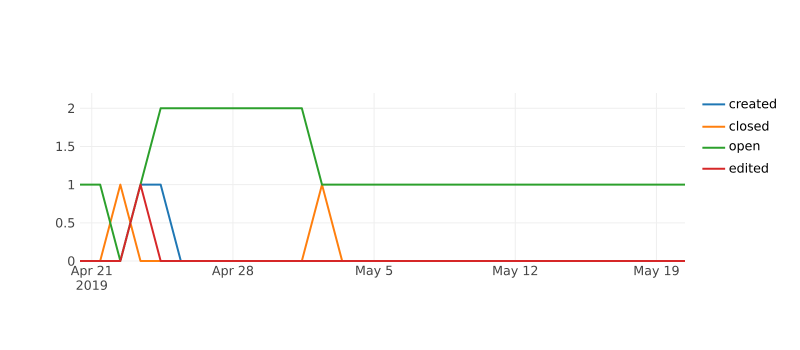 The width and height of the screenshot is (800, 350). What do you see at coordinates (65, 147) in the screenshot?
I see `y-tick-label: 1.5` at bounding box center [65, 147].